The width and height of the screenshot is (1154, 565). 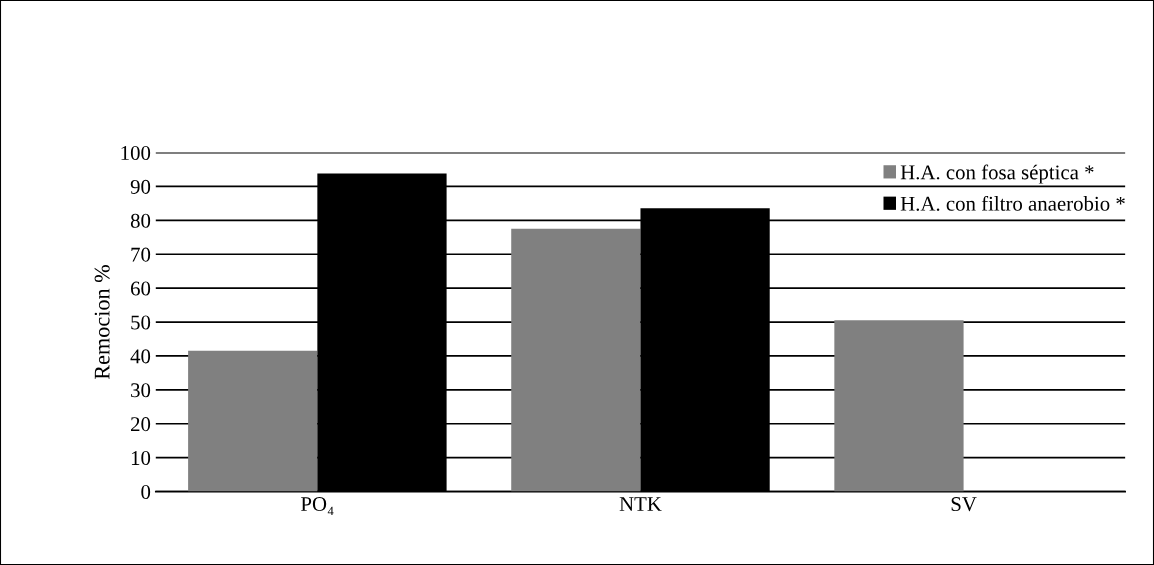 I want to click on legend-label: H.A. con filtro anaerobio *, so click(x=1012, y=203).